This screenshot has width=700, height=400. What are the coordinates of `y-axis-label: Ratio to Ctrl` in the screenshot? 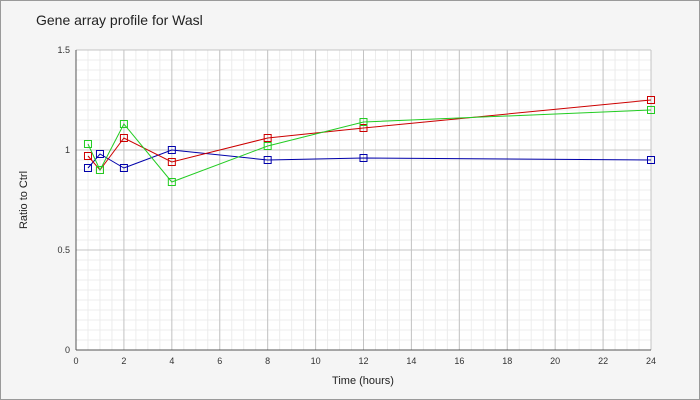 It's located at (24, 200).